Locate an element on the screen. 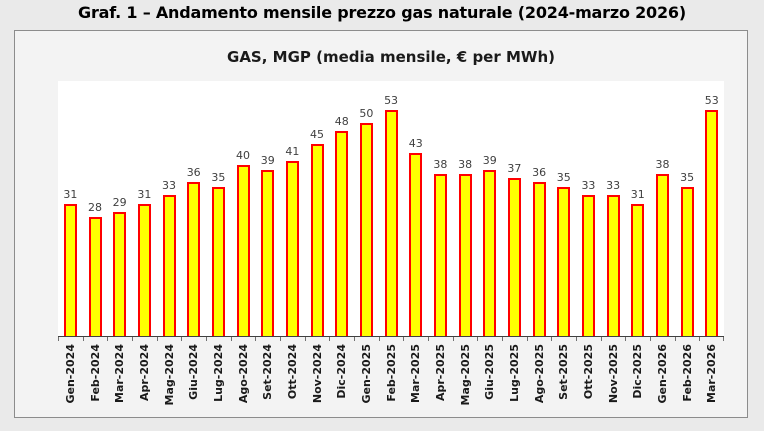  x-axis-label: Ott-2025 is located at coordinates (588, 372).